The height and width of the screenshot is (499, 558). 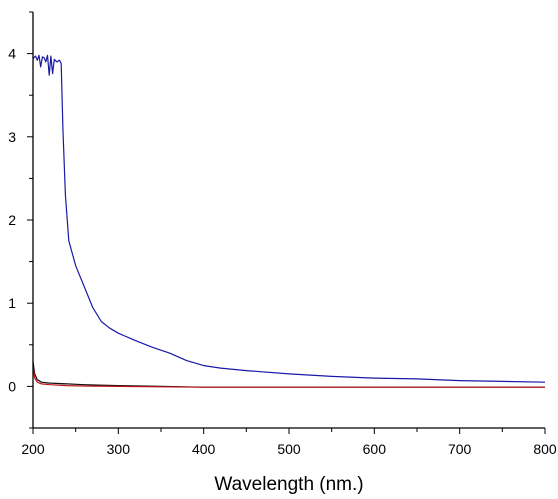 What do you see at coordinates (33, 449) in the screenshot?
I see `x-tick-label: 200` at bounding box center [33, 449].